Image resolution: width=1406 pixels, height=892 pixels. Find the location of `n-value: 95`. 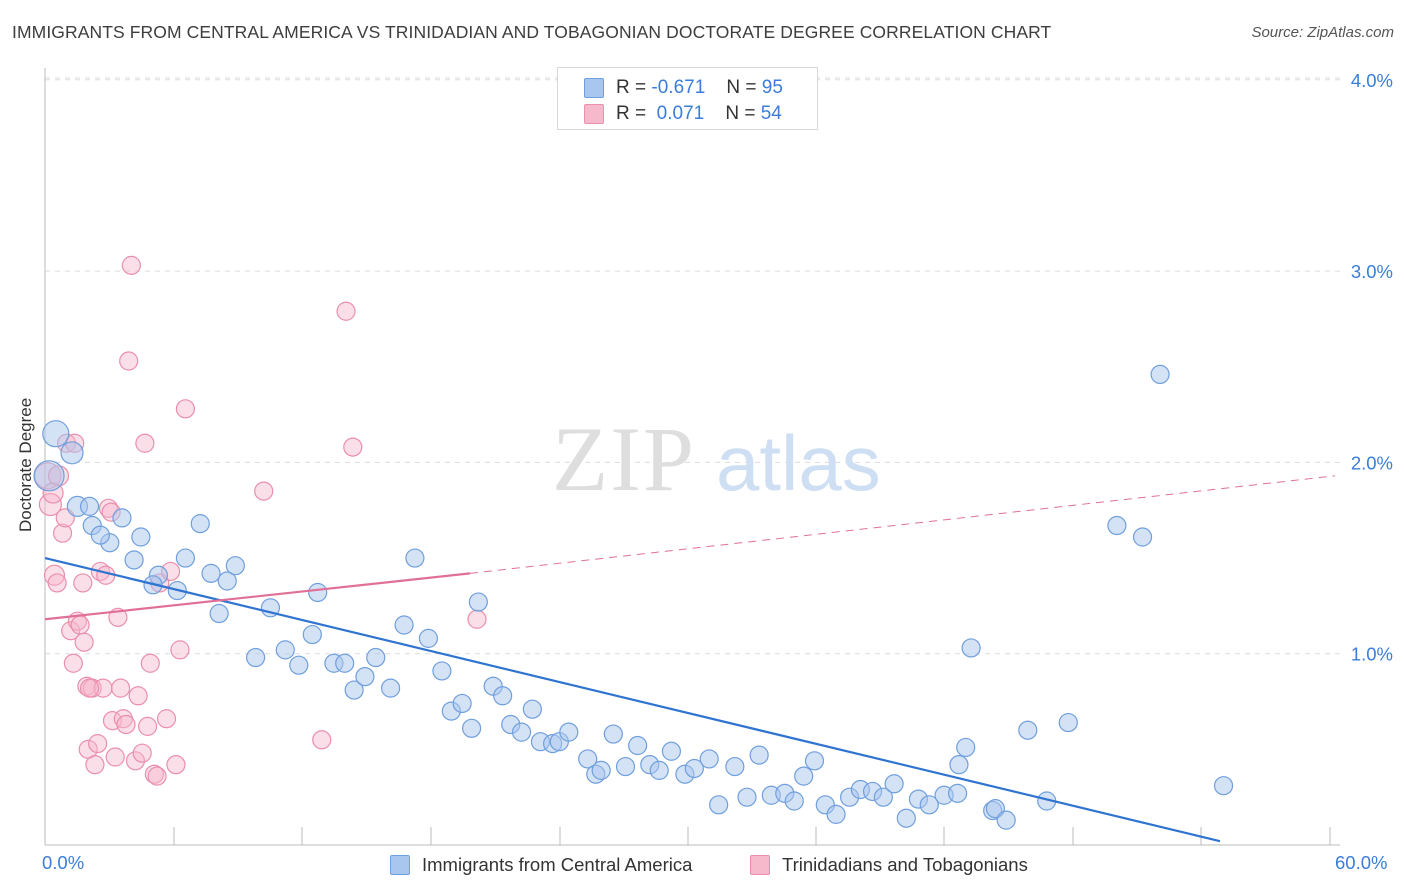

n-value: 95 is located at coordinates (772, 87).